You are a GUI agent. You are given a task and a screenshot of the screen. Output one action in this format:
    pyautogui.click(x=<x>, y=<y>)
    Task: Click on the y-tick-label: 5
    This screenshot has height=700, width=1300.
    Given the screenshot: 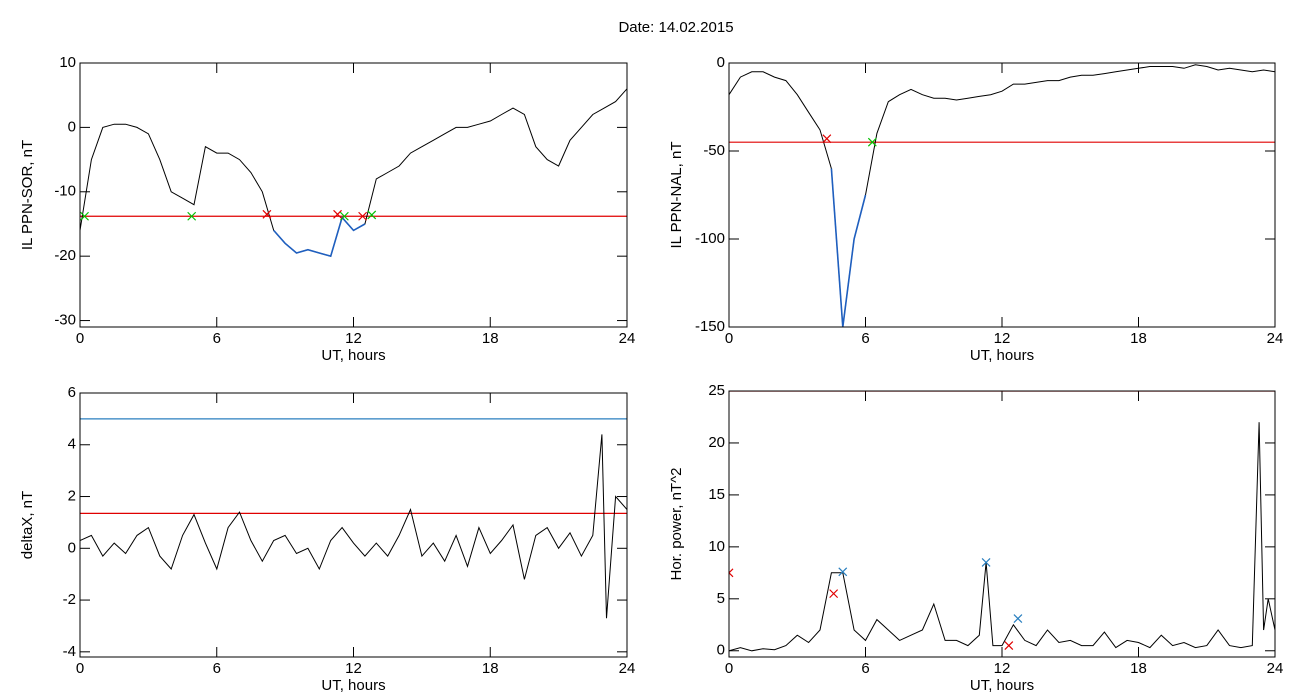 What is the action you would take?
    pyautogui.click(x=721, y=598)
    